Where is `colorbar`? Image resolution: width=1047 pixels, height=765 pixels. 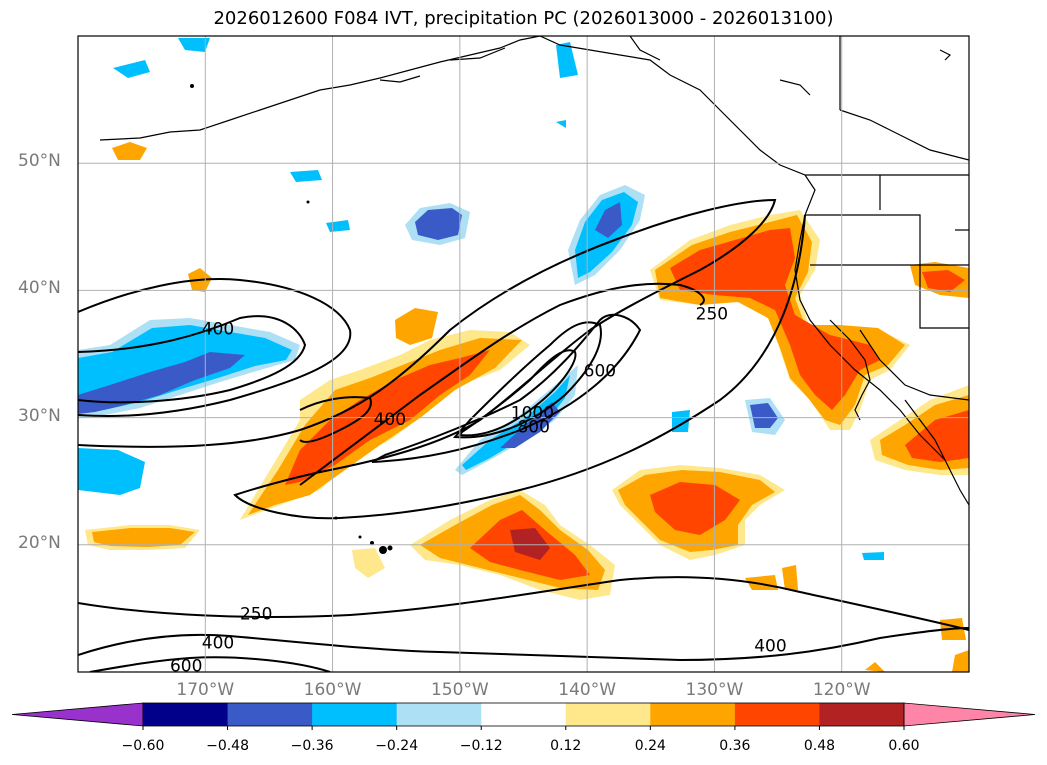
colorbar is located at coordinates (523, 716).